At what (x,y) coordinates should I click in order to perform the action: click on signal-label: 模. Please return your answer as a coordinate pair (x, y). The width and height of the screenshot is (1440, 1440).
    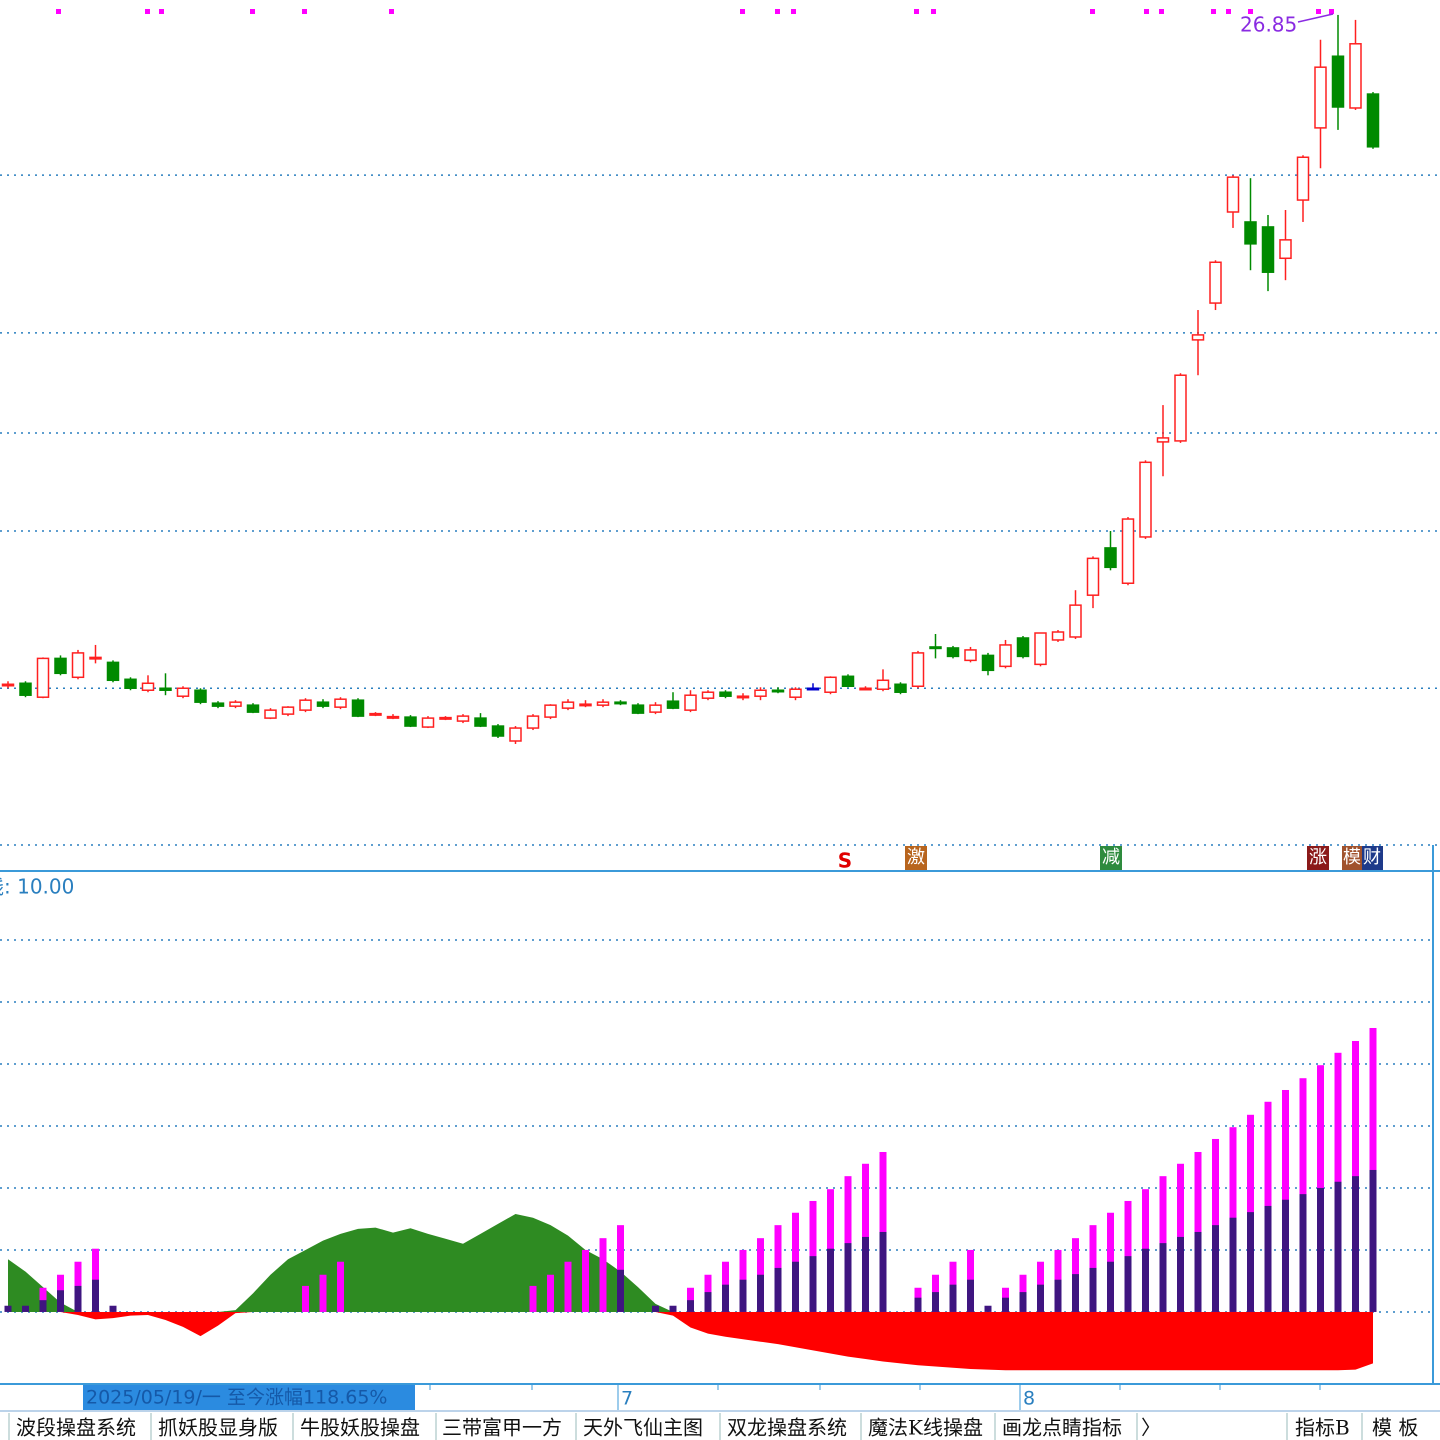
    Looking at the image, I should click on (1352, 857).